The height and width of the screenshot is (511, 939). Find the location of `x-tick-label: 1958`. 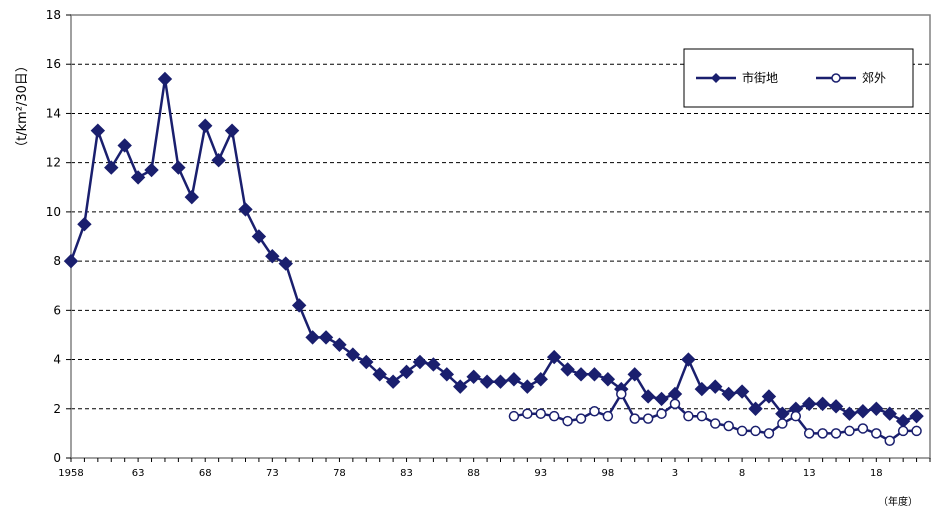

x-tick-label: 1958 is located at coordinates (70, 473).